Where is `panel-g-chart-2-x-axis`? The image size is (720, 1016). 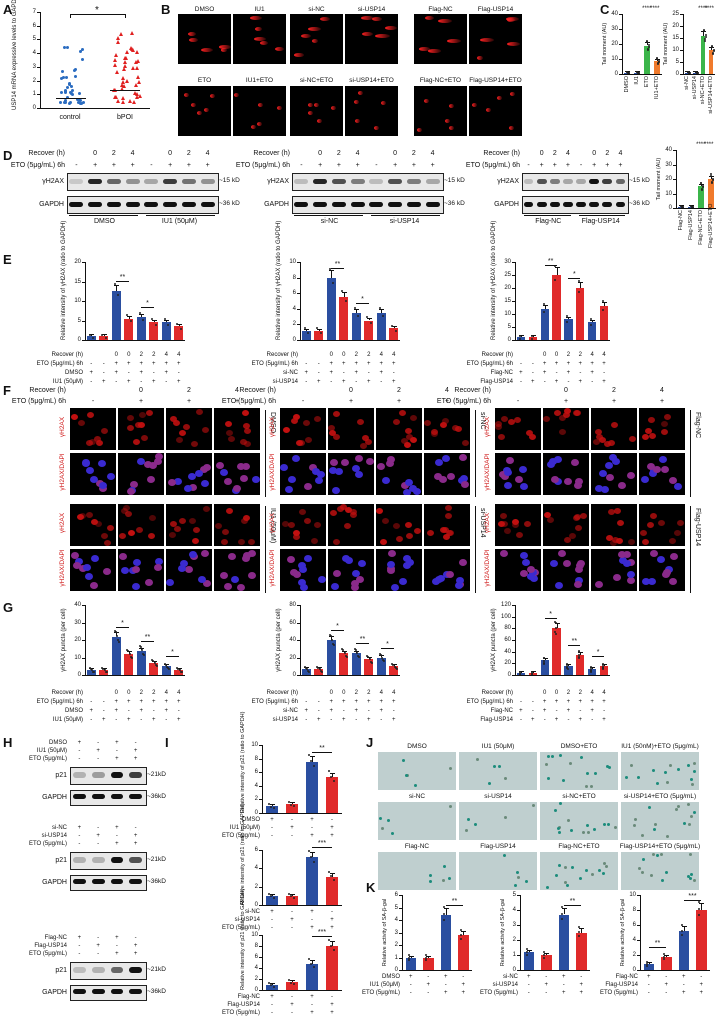
panel-g-chart-2-x-axis is located at coordinates (562, 675).